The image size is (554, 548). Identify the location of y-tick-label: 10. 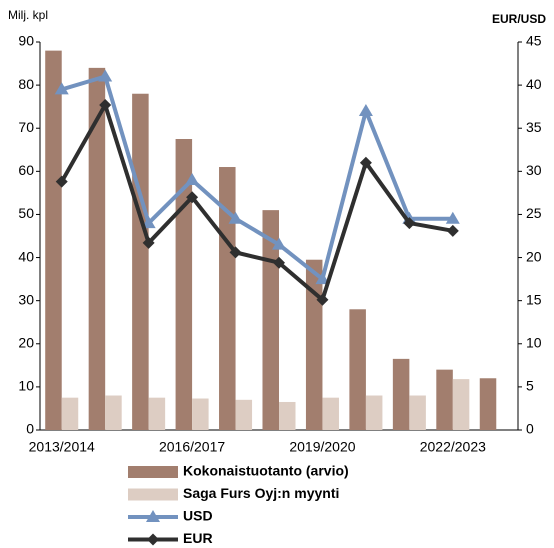
(26, 386).